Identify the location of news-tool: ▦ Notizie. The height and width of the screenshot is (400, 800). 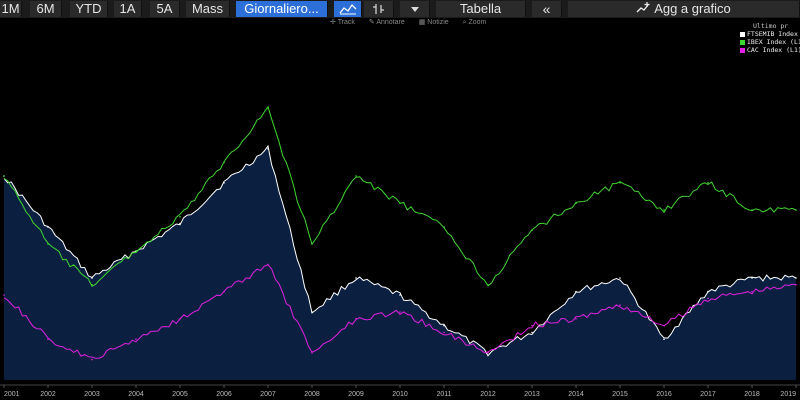
(433, 22).